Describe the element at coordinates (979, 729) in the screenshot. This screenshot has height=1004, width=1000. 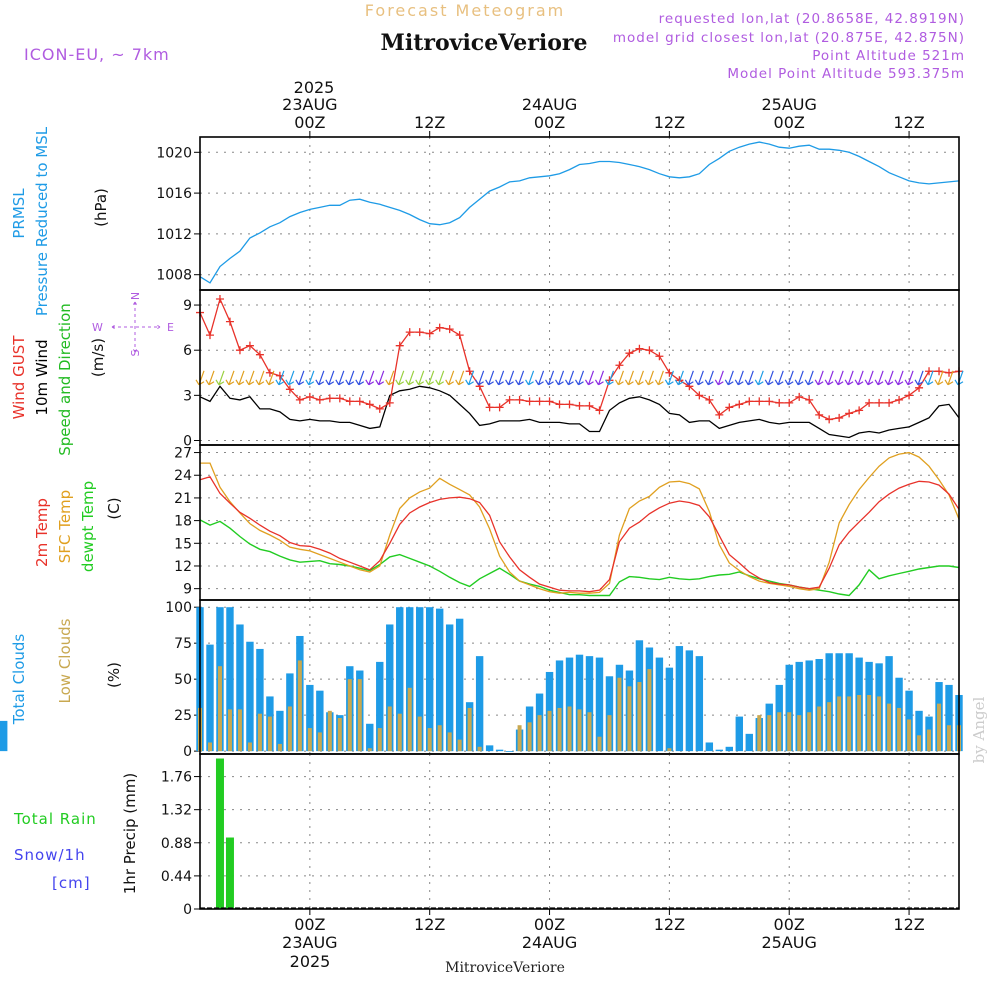
I see `credit-watermark: by Angel` at that location.